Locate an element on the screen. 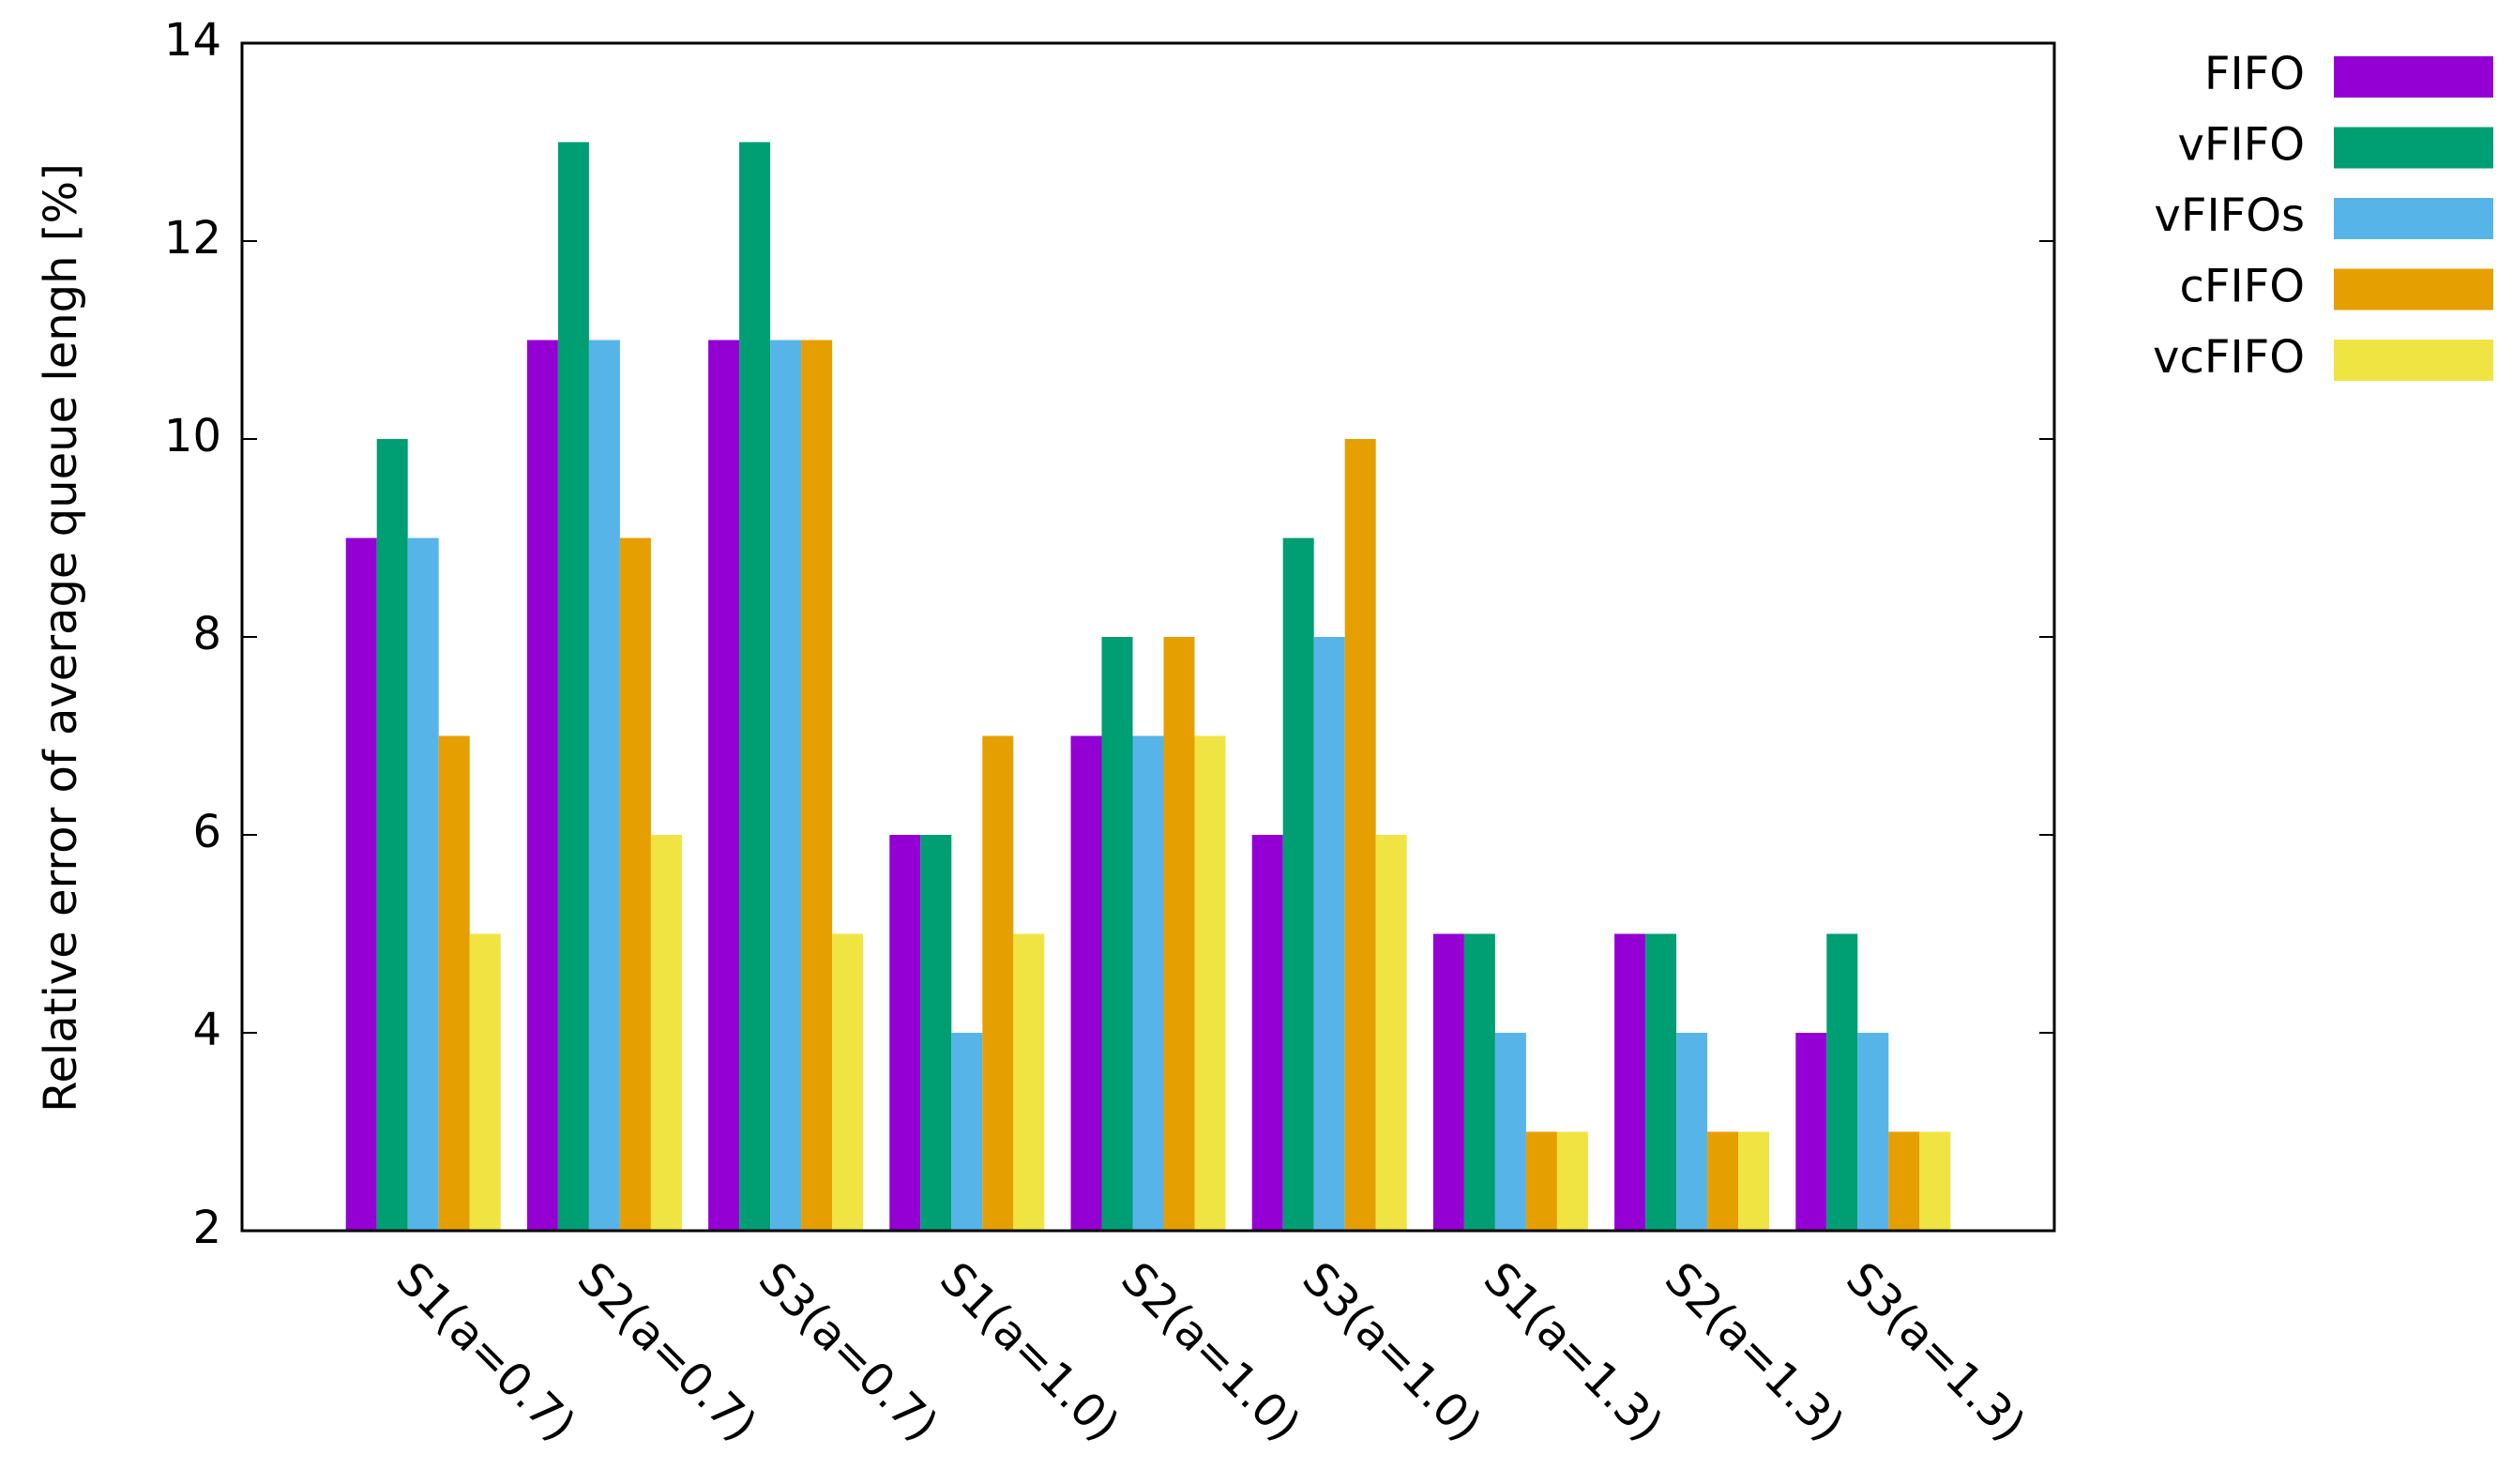  legend-label: vFIFO is located at coordinates (2241, 145).